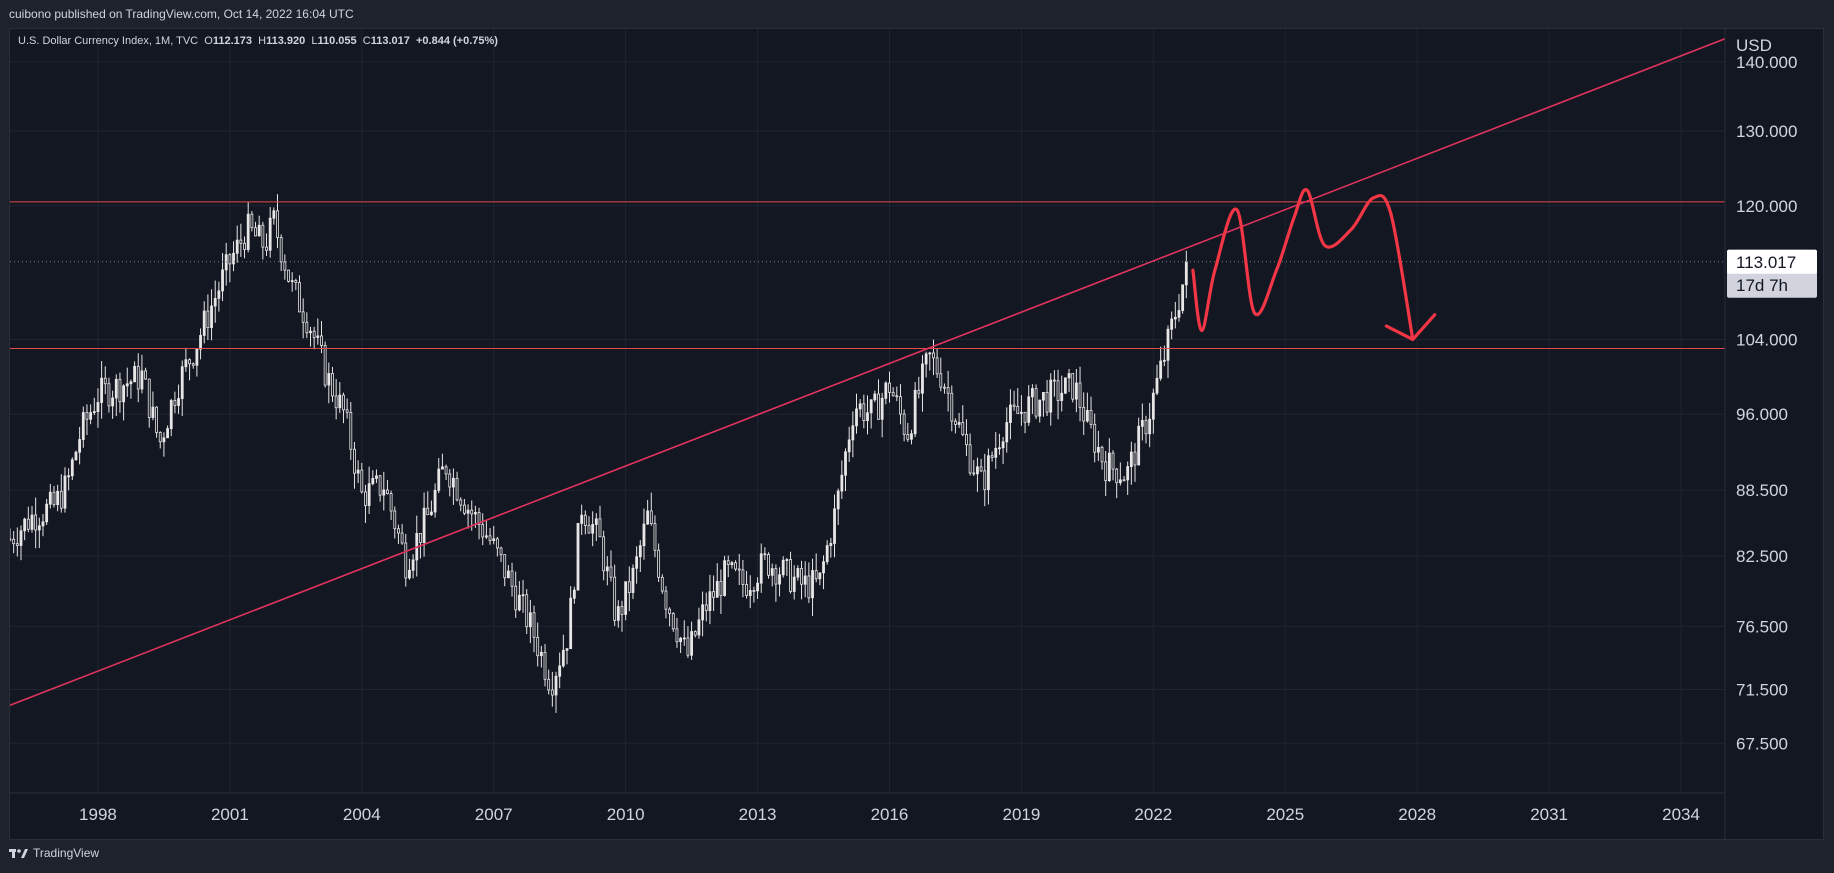 Image resolution: width=1834 pixels, height=873 pixels. What do you see at coordinates (1410, 327) in the screenshot?
I see `projection-arrowhead` at bounding box center [1410, 327].